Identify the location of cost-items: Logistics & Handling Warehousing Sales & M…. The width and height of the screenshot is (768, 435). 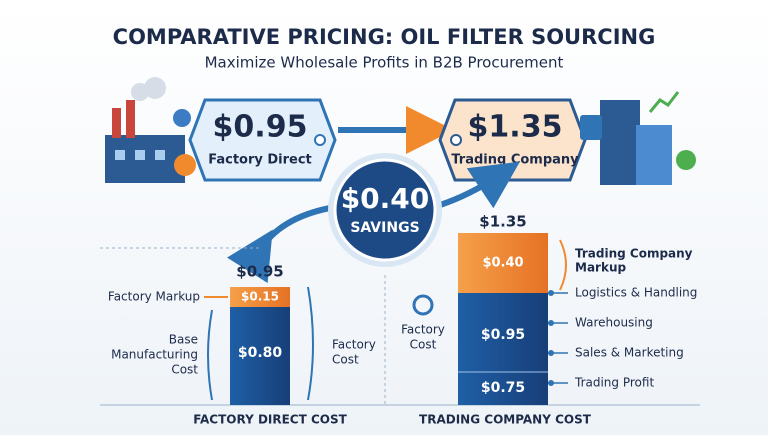
(622, 338).